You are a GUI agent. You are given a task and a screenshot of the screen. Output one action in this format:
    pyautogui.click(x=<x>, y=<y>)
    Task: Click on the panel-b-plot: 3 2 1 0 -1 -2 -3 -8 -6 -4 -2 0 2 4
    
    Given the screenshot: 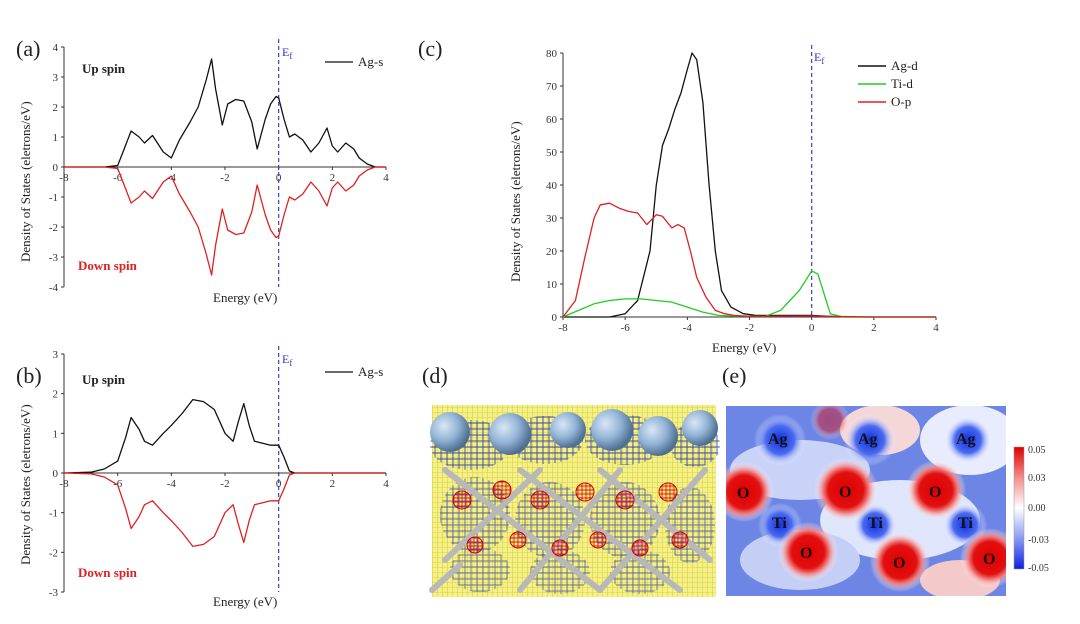 What is the action you would take?
    pyautogui.click(x=219, y=472)
    